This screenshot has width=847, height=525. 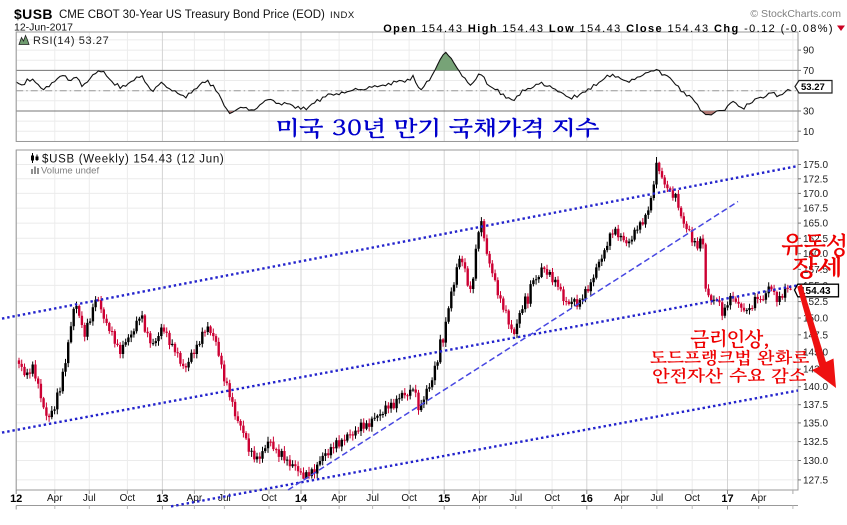 I want to click on svg-text: 162.5, so click(x=815, y=239).